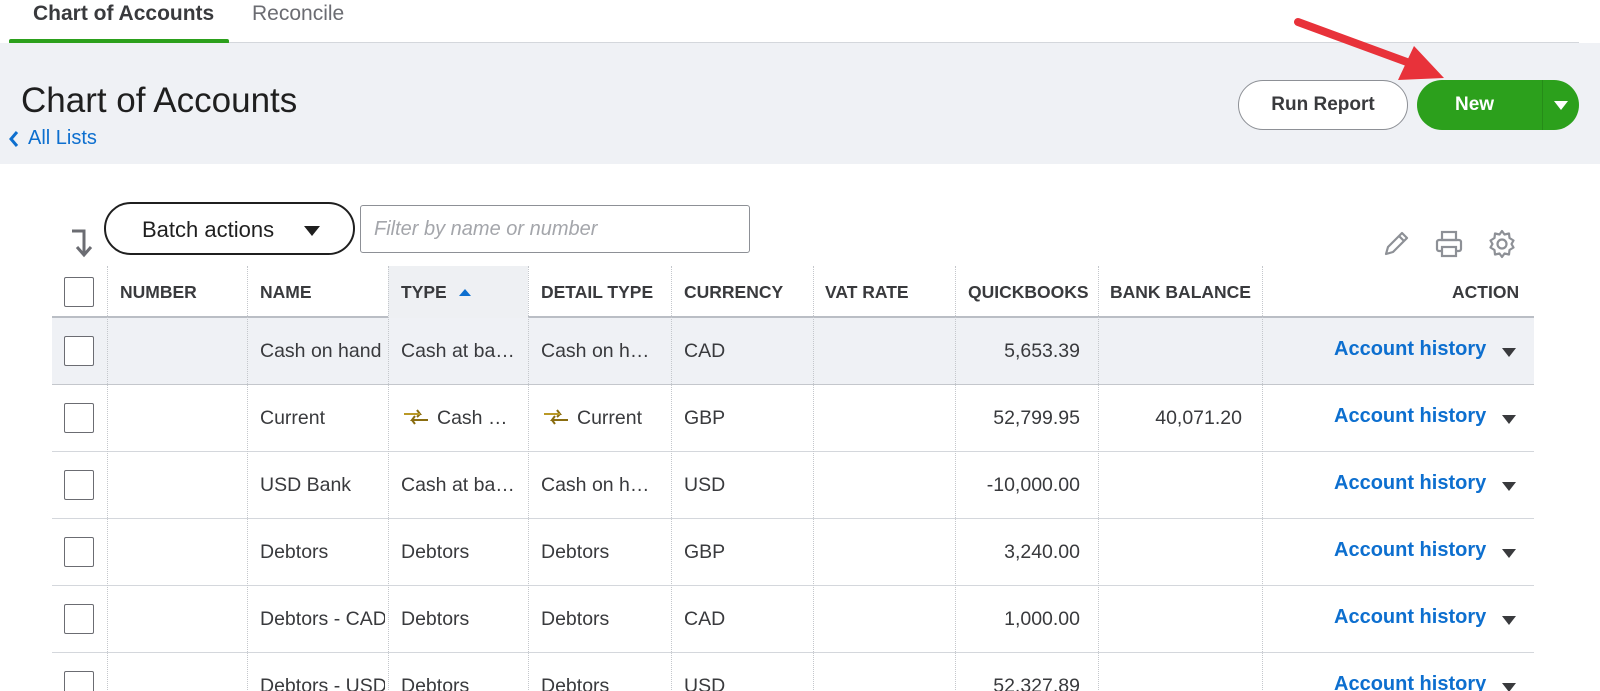  Describe the element at coordinates (298, 13) in the screenshot. I see `tab-reconcile: Reconcile` at that location.